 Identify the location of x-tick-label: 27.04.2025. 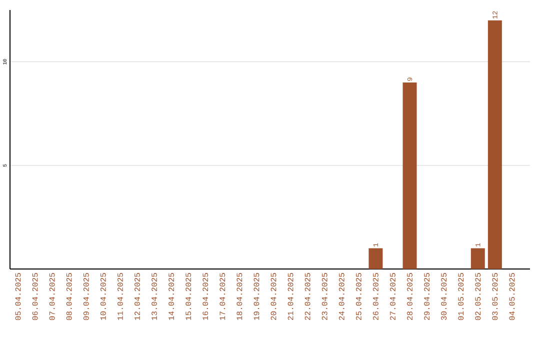
(393, 296).